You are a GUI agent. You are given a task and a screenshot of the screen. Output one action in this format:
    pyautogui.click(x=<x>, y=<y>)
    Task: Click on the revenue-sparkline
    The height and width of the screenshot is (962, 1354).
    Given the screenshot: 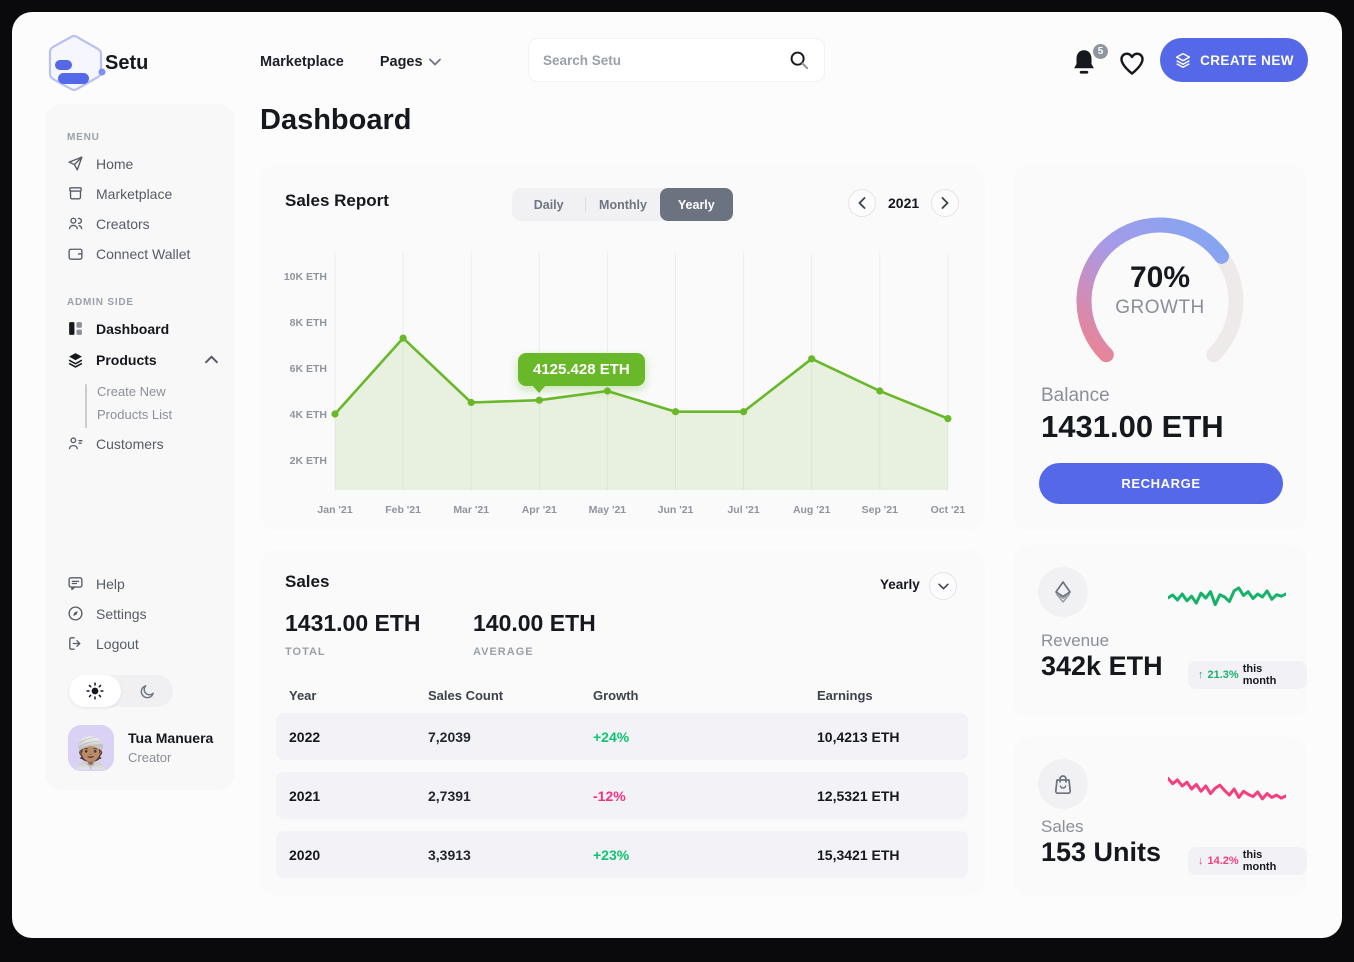 What is the action you would take?
    pyautogui.click(x=1227, y=596)
    